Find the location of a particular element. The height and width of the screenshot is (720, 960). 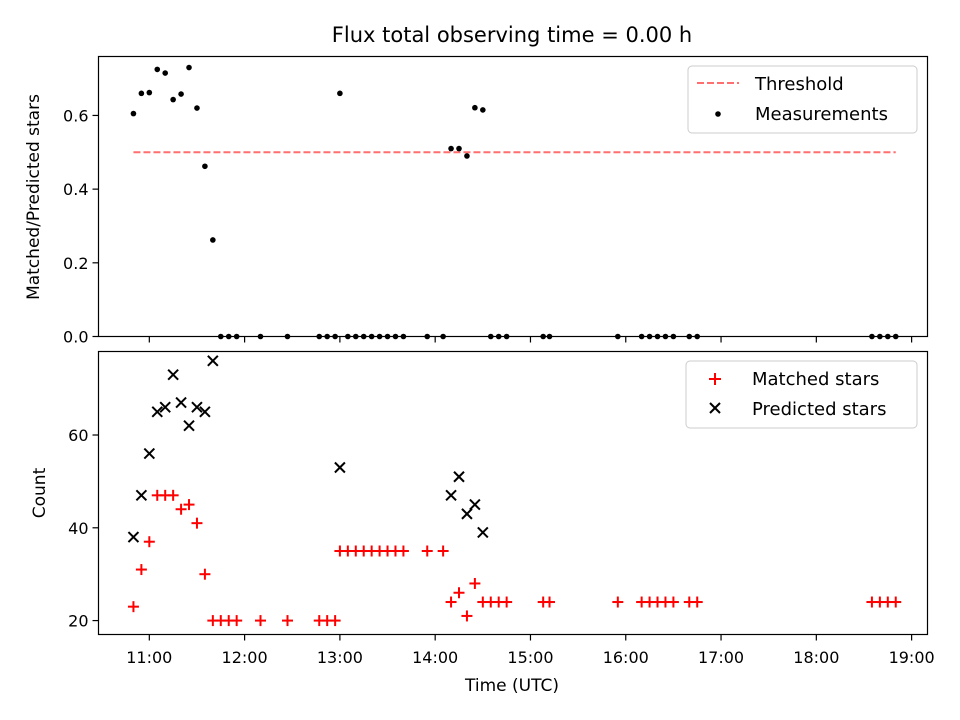

ratio-legend: Threshold Measurements is located at coordinates (802, 99).